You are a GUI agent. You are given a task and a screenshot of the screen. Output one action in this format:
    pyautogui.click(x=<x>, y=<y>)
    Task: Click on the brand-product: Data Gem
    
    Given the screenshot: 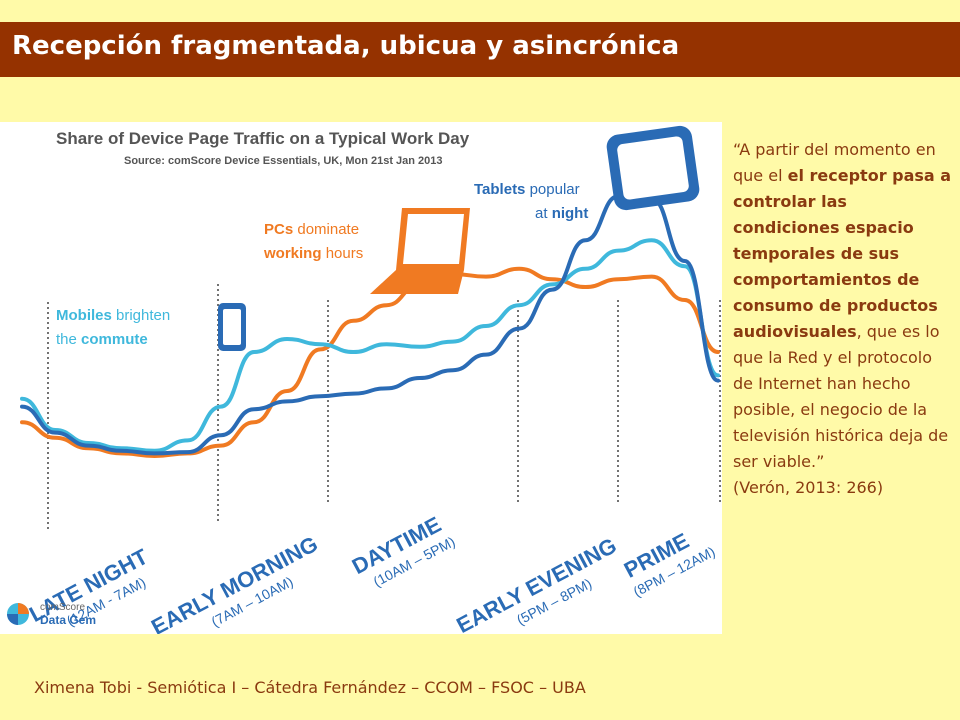 What is the action you would take?
    pyautogui.click(x=68, y=620)
    